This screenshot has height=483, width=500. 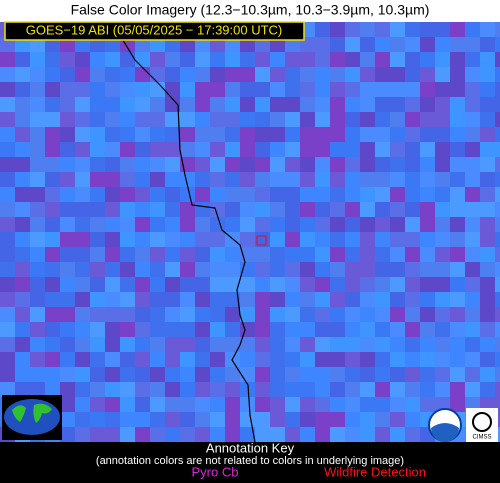 What do you see at coordinates (250, 447) in the screenshot?
I see `key-title: Annotation Key` at bounding box center [250, 447].